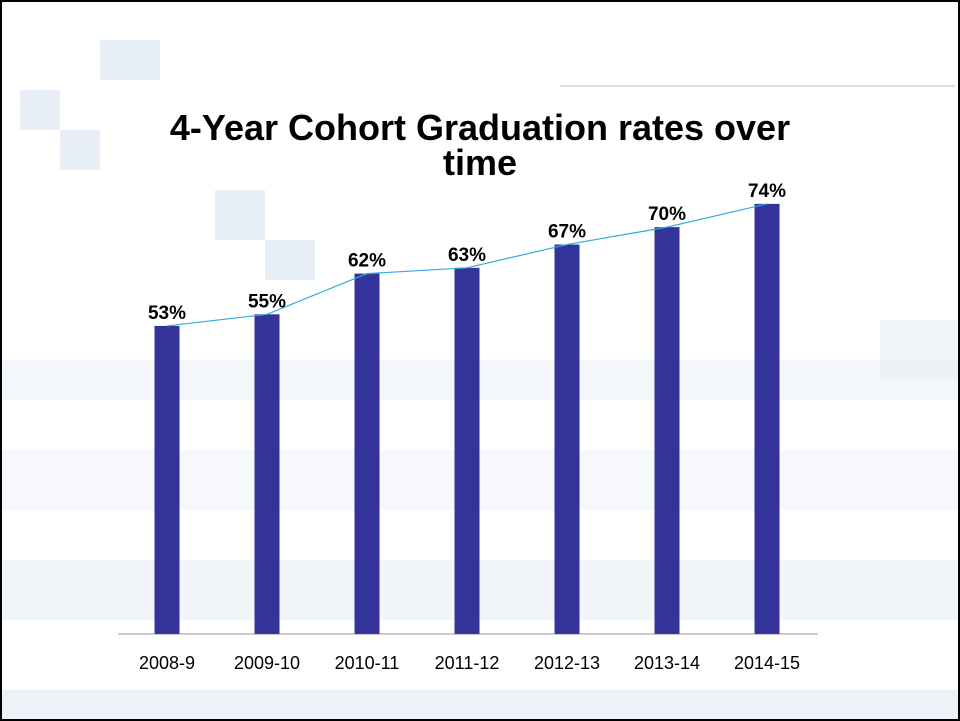 The height and width of the screenshot is (721, 960). What do you see at coordinates (167, 313) in the screenshot?
I see `data-label: 53%` at bounding box center [167, 313].